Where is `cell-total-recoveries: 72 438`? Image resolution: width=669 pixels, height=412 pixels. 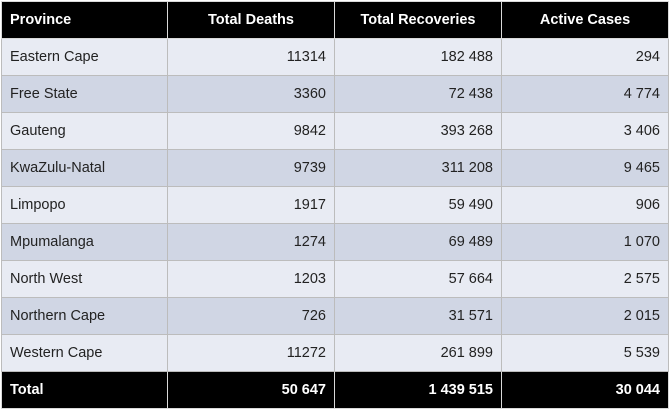 cell-total-recoveries: 72 438 is located at coordinates (418, 94).